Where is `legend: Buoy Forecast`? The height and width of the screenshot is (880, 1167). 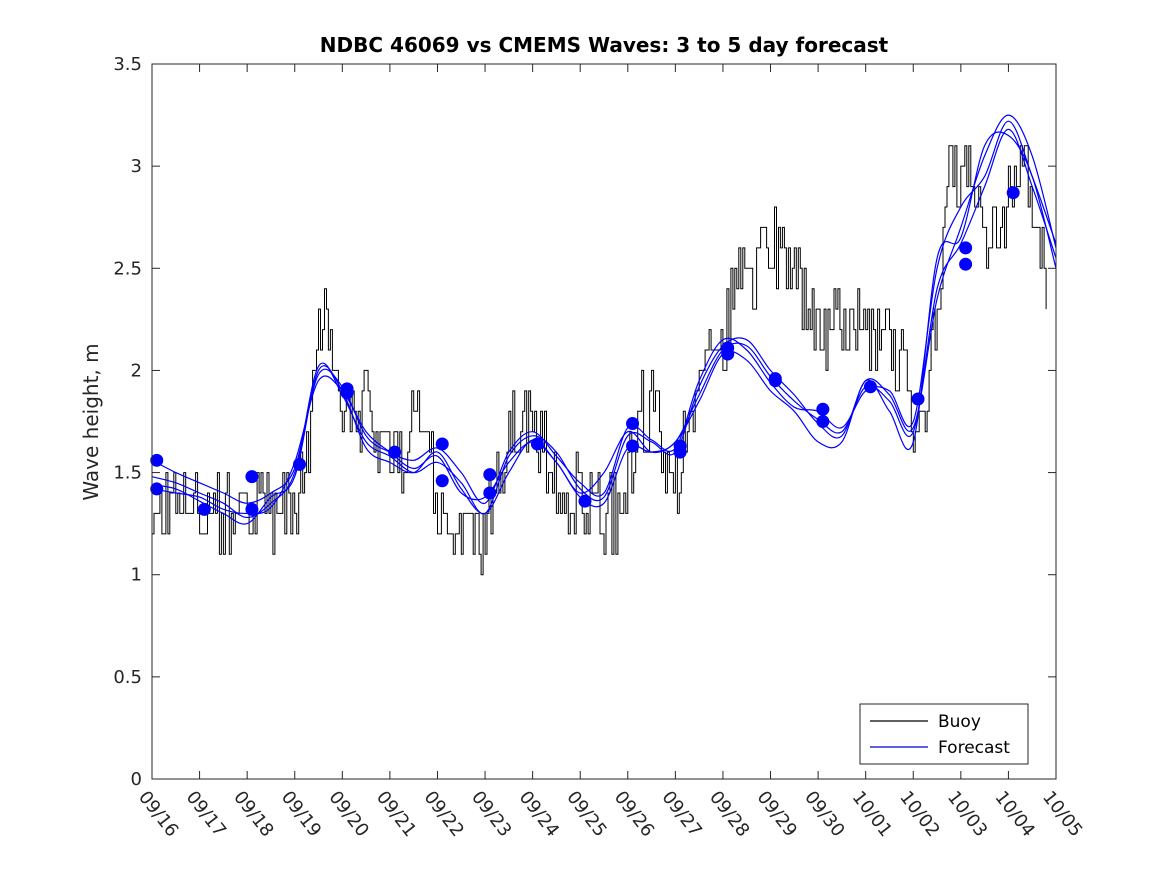 legend: Buoy Forecast is located at coordinates (944, 734).